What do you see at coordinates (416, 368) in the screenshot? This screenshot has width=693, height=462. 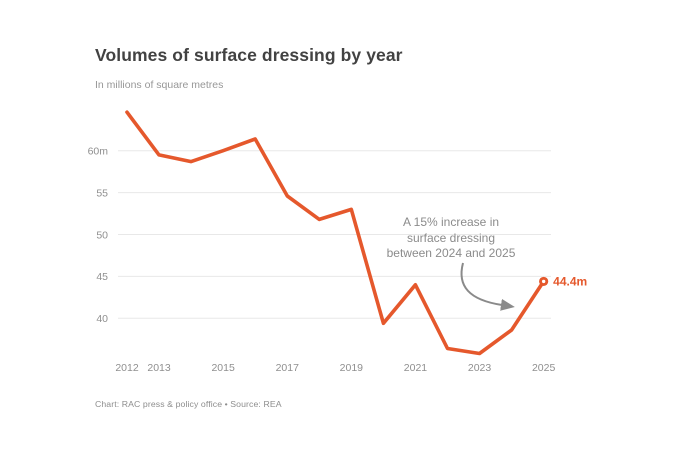 I see `x-tick-label: 2021` at bounding box center [416, 368].